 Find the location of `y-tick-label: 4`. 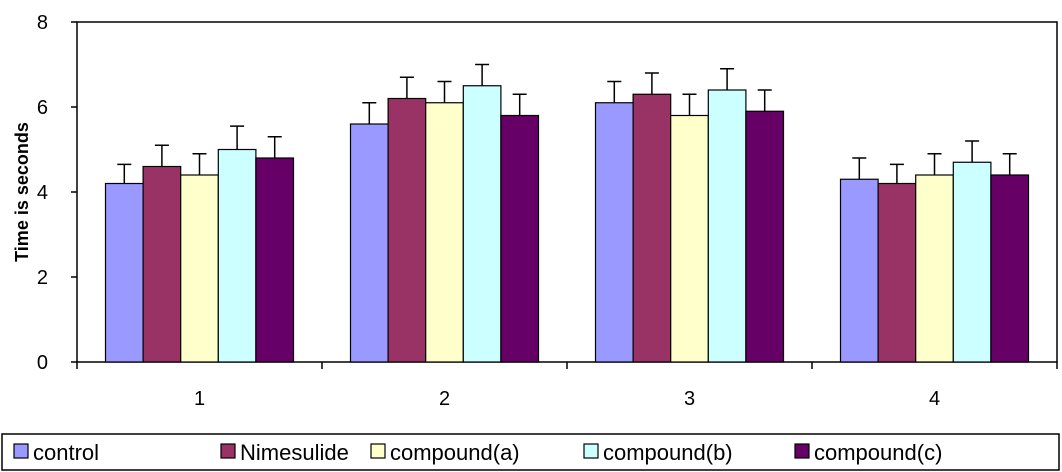

y-tick-label: 4 is located at coordinates (42, 193).